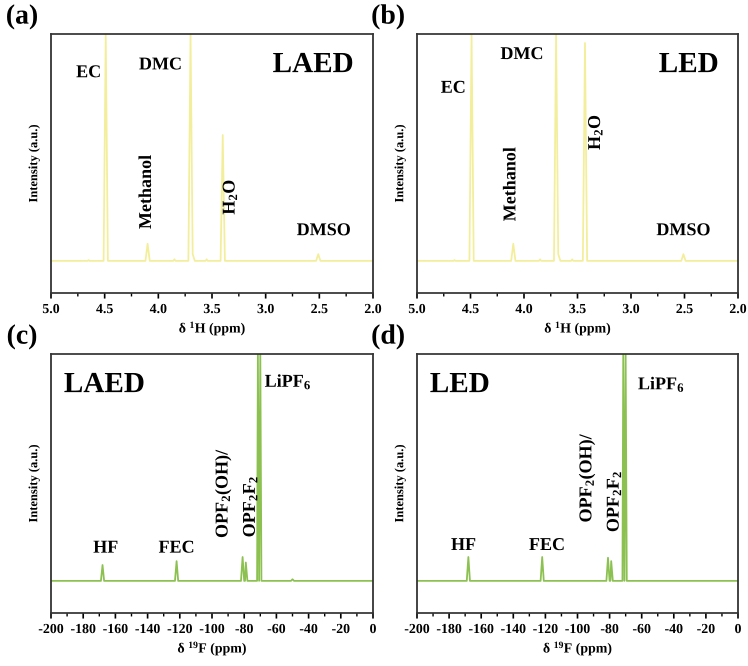  Describe the element at coordinates (22, 17) in the screenshot. I see `chart-title: (a)` at that location.